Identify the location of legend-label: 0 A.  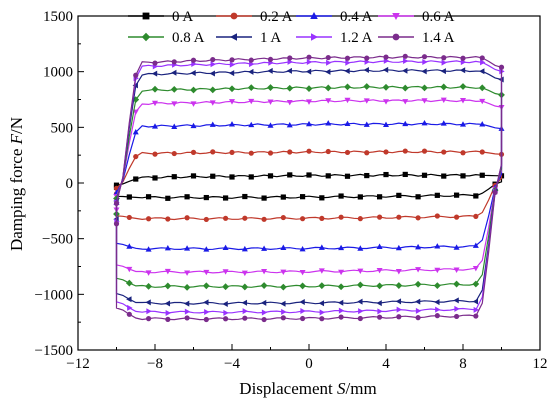
(182, 17).